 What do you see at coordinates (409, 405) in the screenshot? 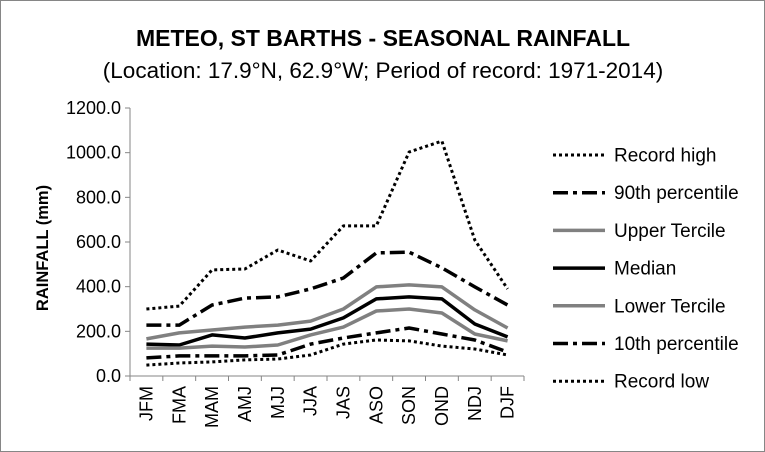
I see `x-tick-label: SON` at bounding box center [409, 405].